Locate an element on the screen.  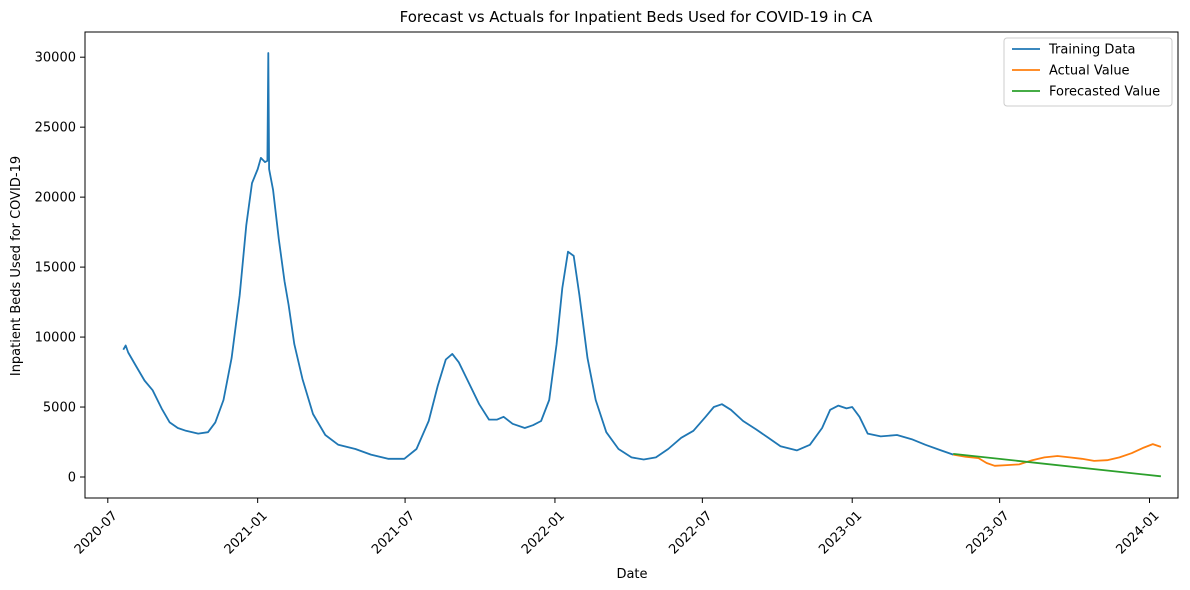
legend-box is located at coordinates (1088, 72).